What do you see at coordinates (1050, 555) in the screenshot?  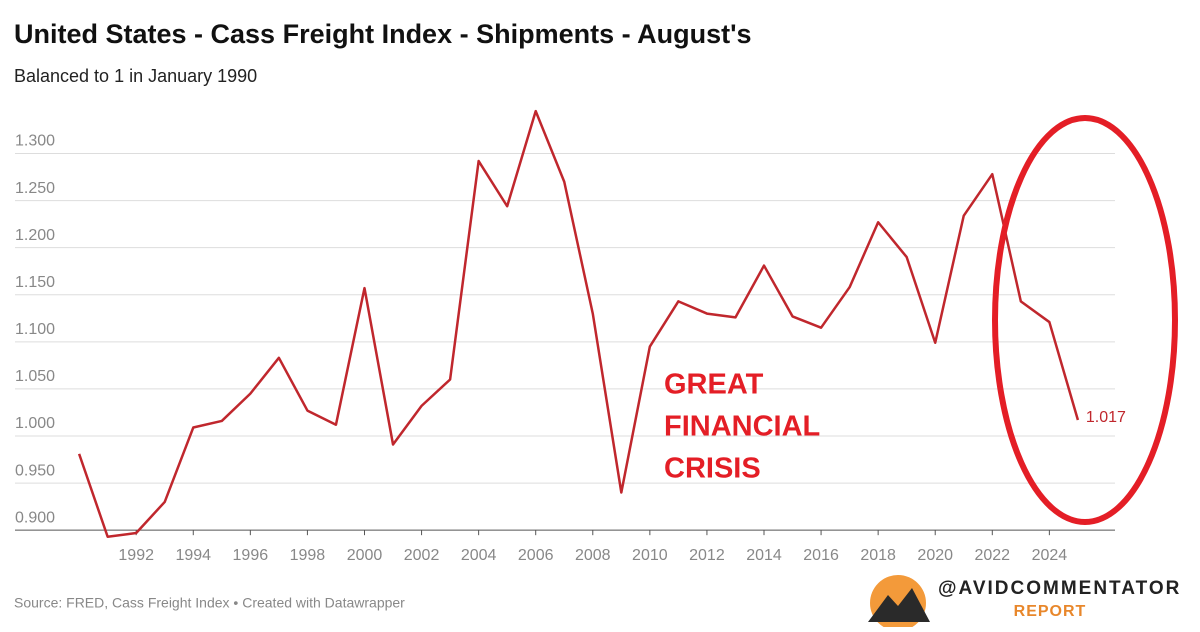 I see `x-tick-label: 2024` at bounding box center [1050, 555].